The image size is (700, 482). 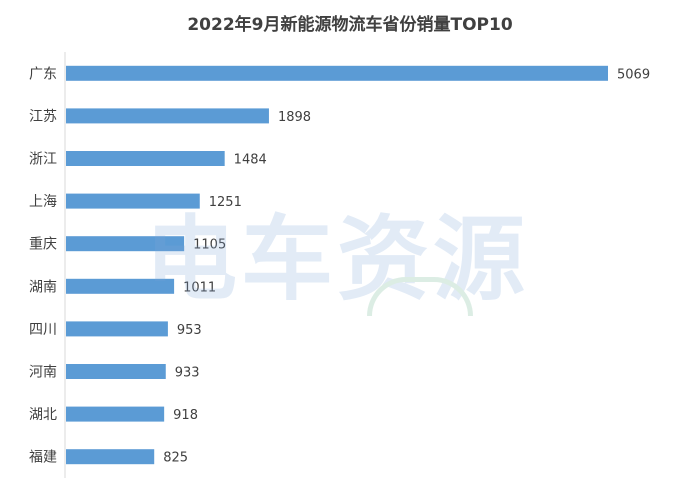 What do you see at coordinates (43, 117) in the screenshot?
I see `category-label: 江苏` at bounding box center [43, 117].